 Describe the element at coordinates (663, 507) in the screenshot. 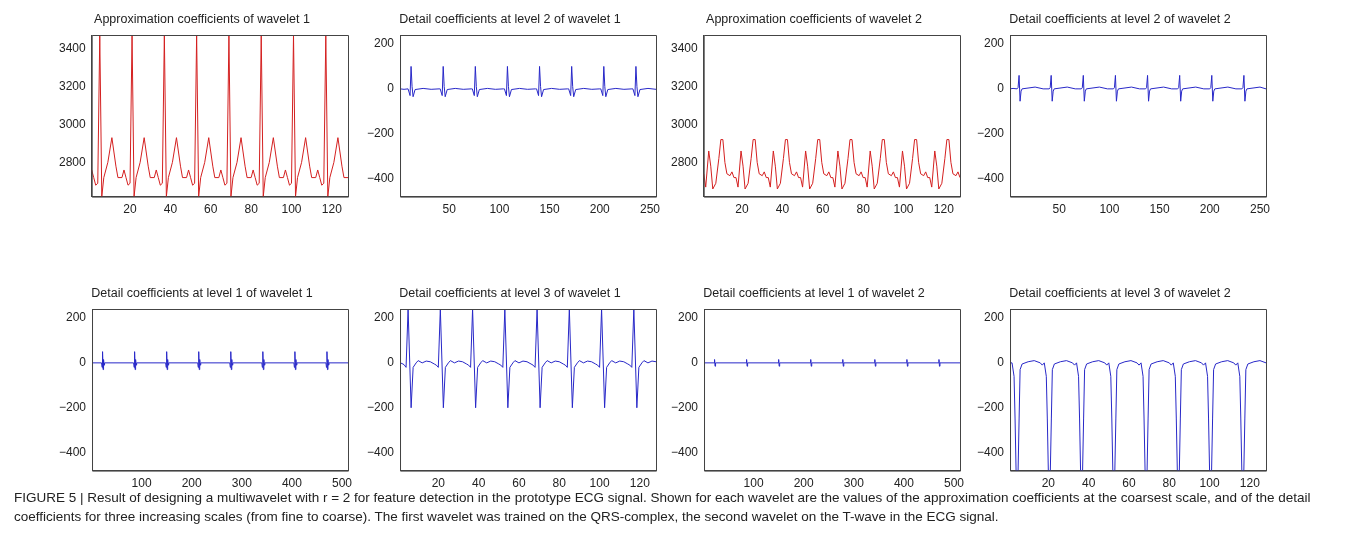

I see `caption: FIGURE 5 | Result of designing a multiwavelet with r = 2 for feature detection in the prototype ECG signal. Shown for each wavelet are the values of the approximation coefficients at the coarsest scale, and of the detail coefficients for three increasing scales (from fine to coarse). The first wavelet was trained on the QRS-complex, the second wavelet on the T-wave in the ECG signal.` at that location.